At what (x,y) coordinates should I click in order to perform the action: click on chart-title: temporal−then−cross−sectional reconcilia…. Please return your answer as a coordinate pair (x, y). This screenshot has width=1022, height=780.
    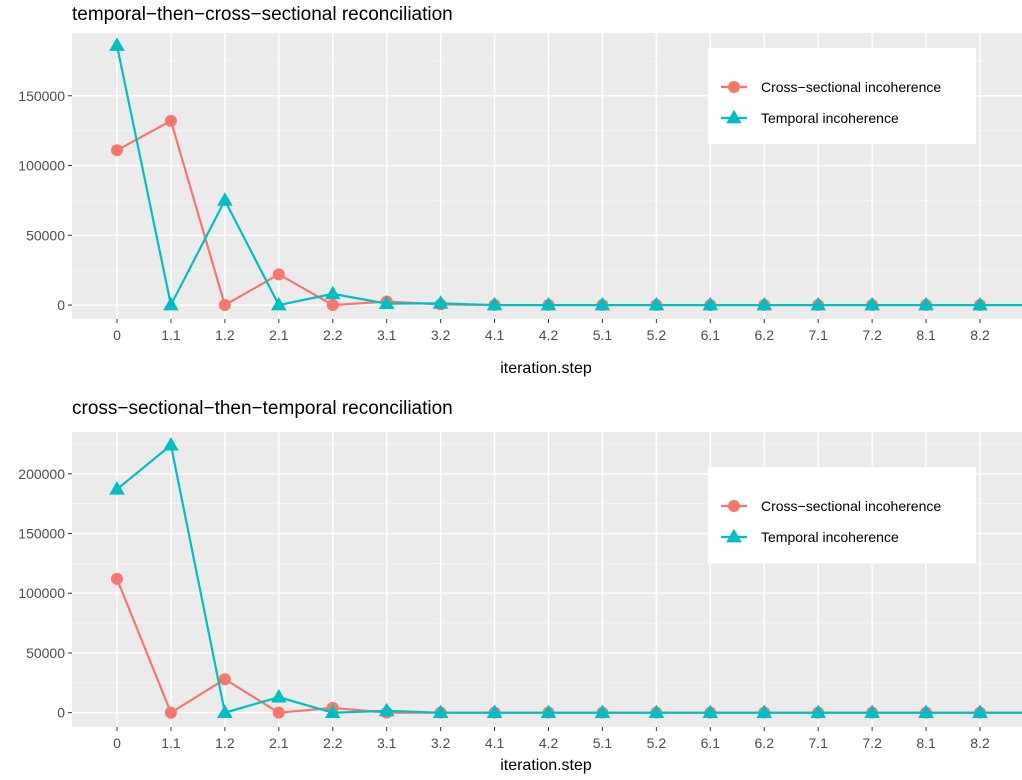
    Looking at the image, I should click on (262, 14).